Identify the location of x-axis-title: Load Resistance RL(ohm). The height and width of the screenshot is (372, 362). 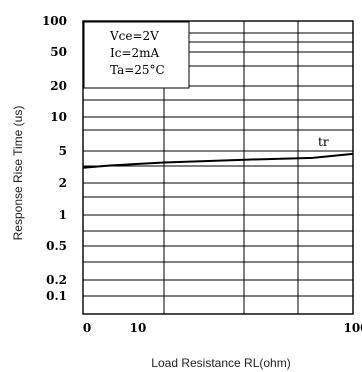
(220, 363).